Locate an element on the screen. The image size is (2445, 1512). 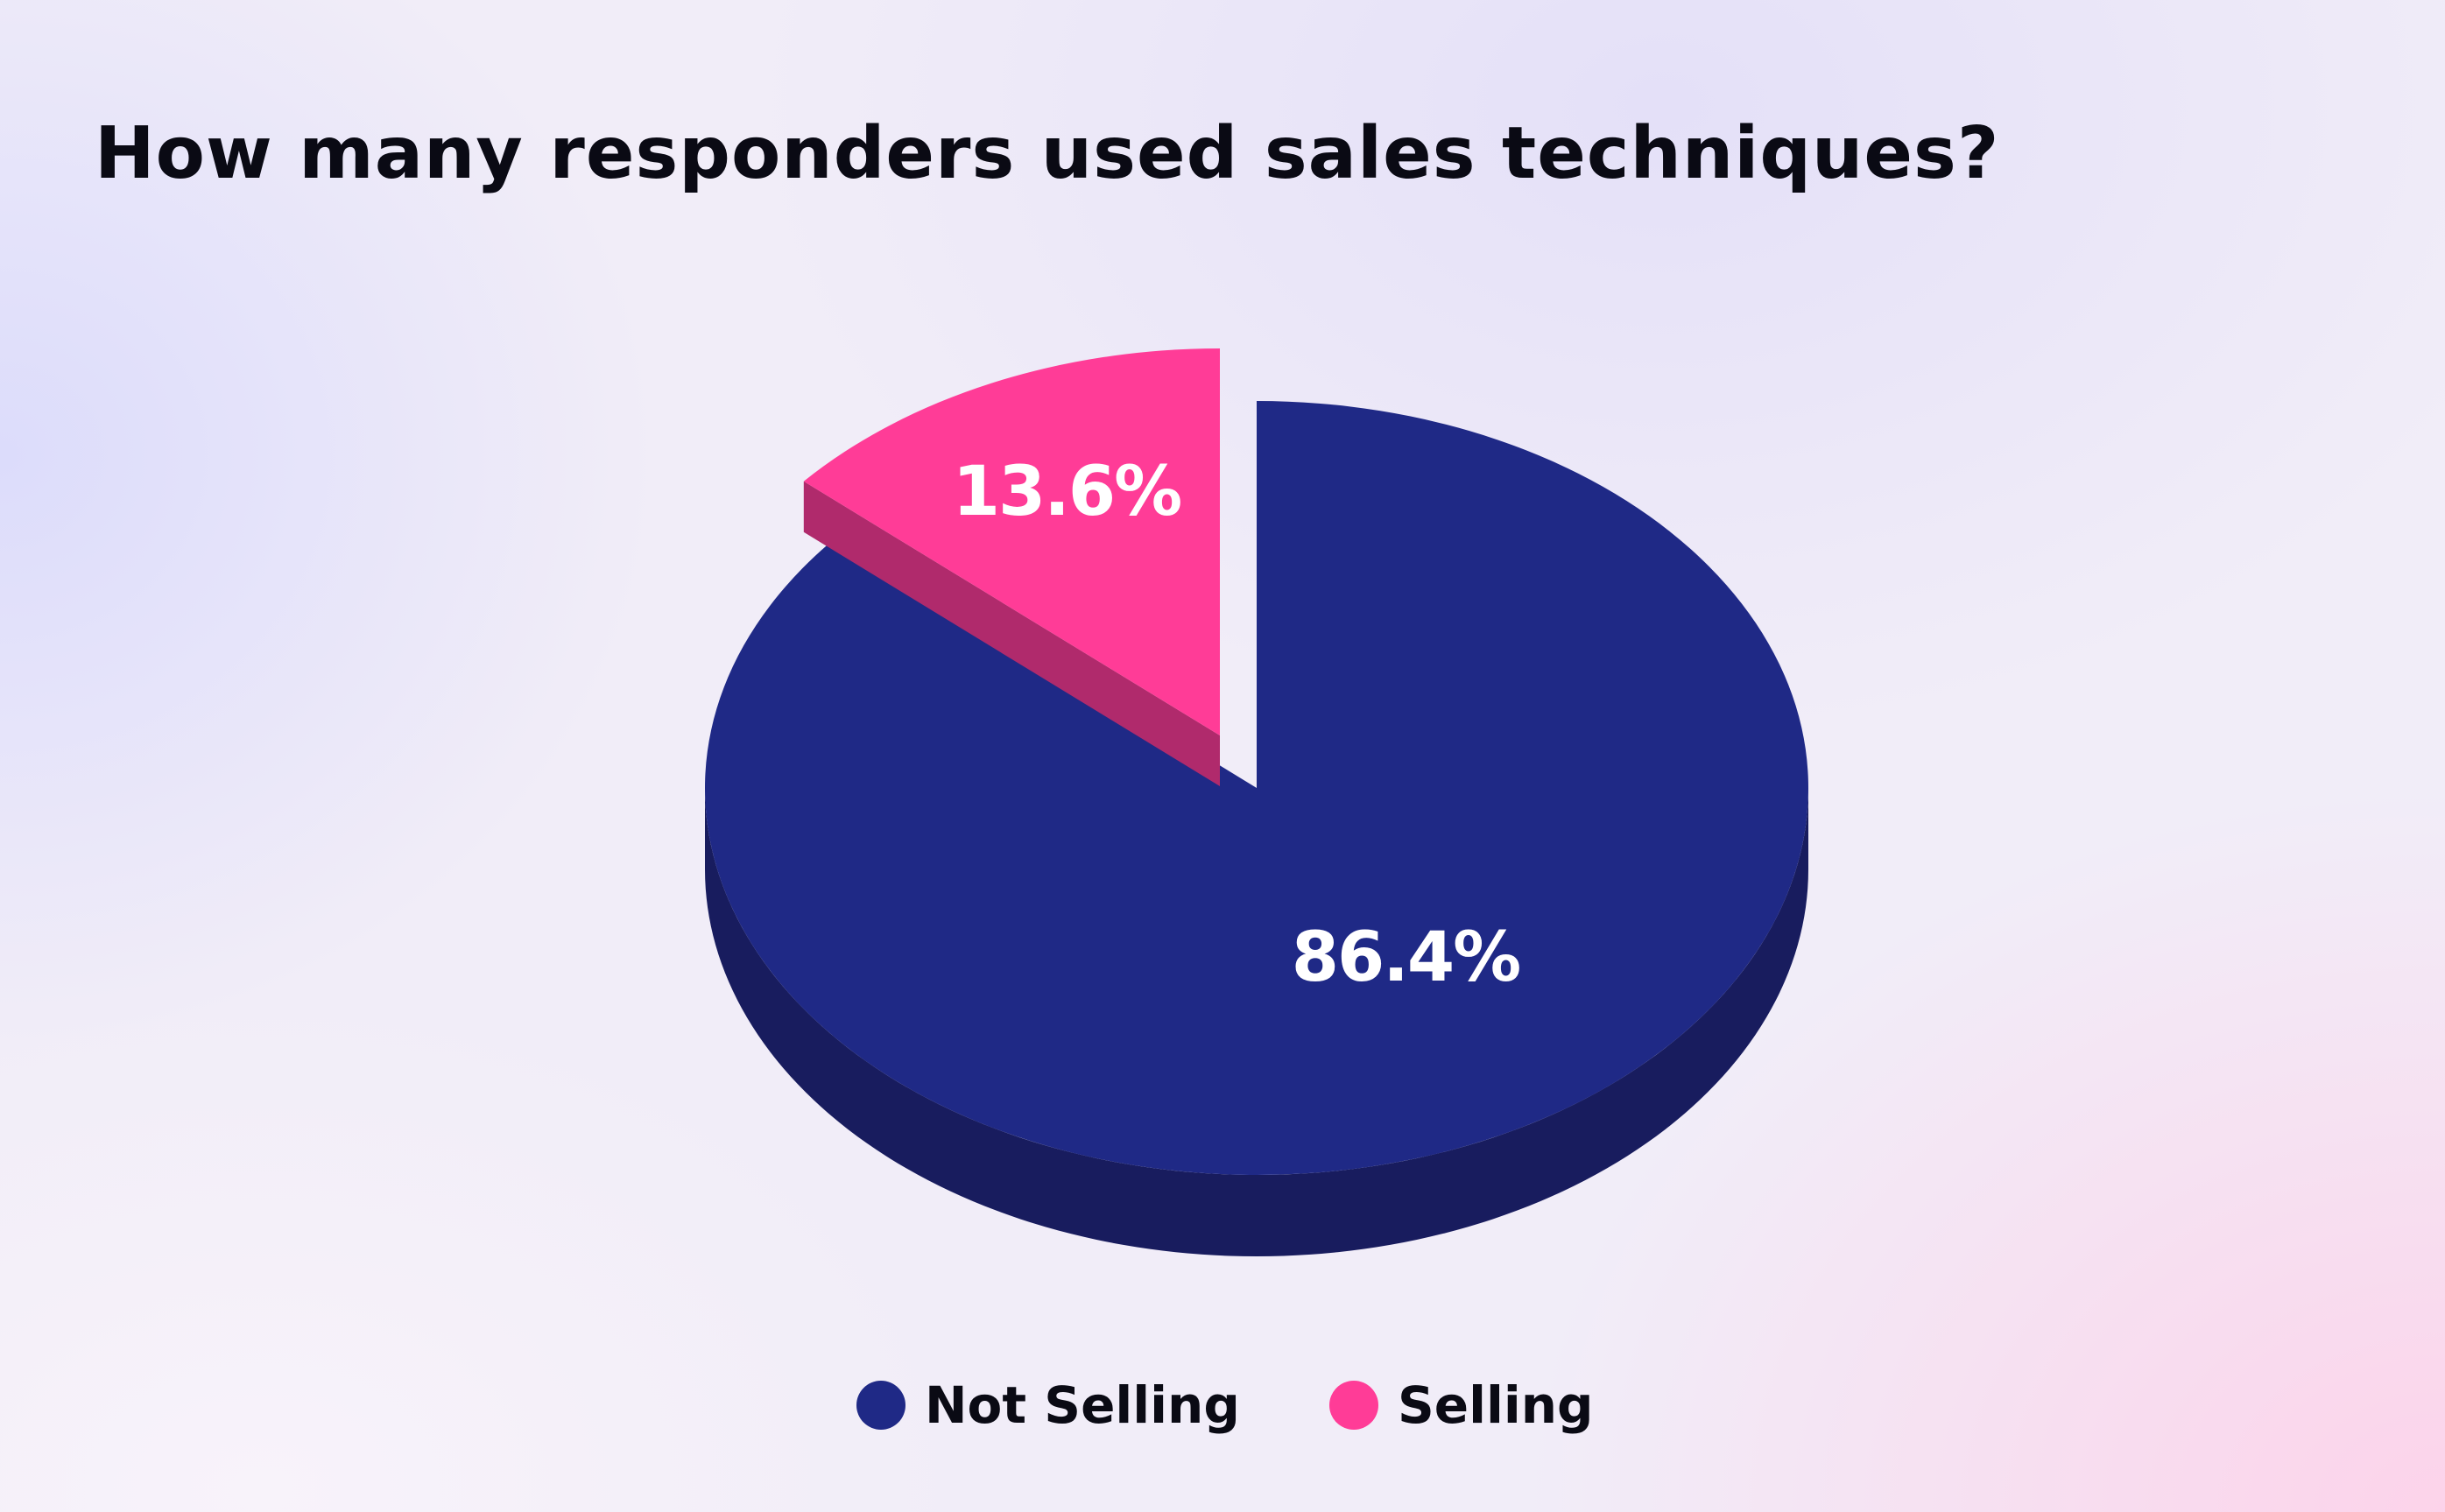
legend-label-not-selling: Not Selling is located at coordinates (1082, 1405).